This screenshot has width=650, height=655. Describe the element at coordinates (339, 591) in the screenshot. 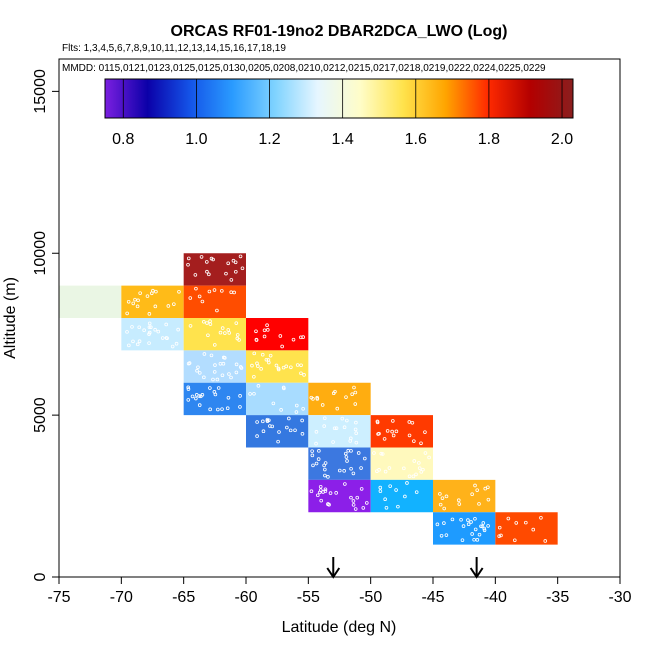

I see `x-axis: -75 -70 -65 -60 -55 -50 -45 -40 -35 -30` at that location.